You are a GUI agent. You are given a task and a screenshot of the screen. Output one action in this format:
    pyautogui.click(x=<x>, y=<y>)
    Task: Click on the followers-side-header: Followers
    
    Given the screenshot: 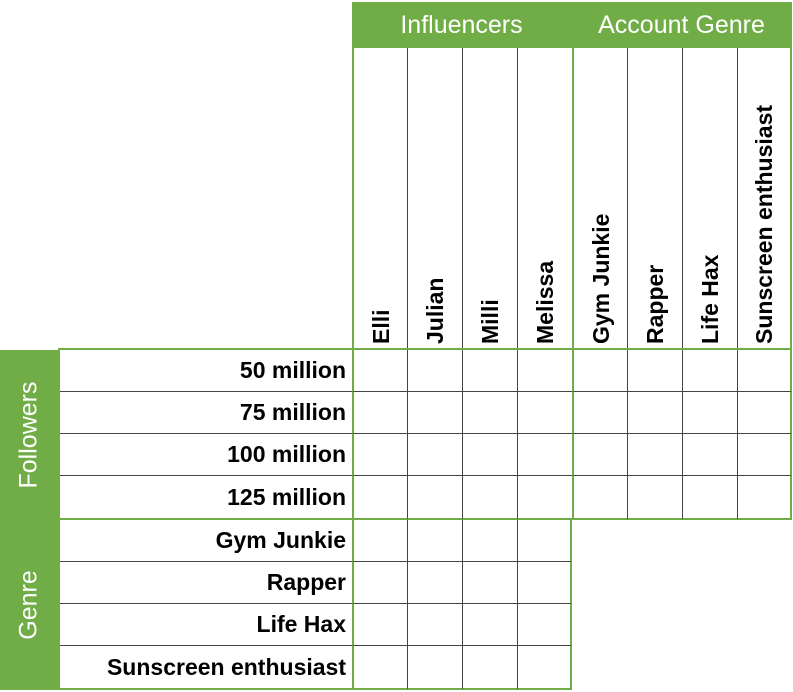 What is the action you would take?
    pyautogui.click(x=29, y=435)
    